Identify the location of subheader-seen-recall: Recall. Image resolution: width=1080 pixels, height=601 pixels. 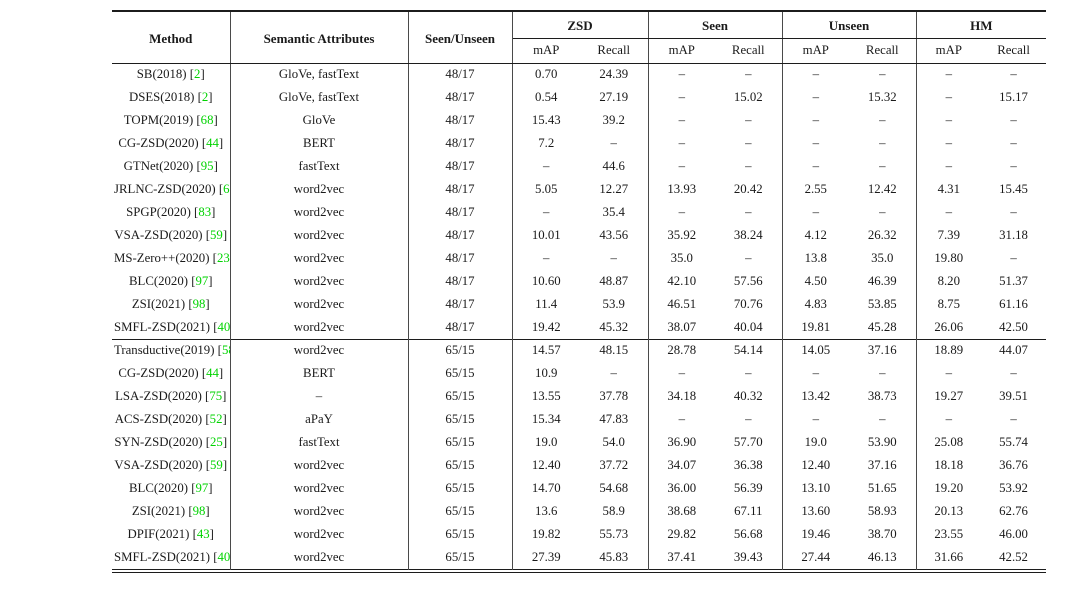
(749, 51).